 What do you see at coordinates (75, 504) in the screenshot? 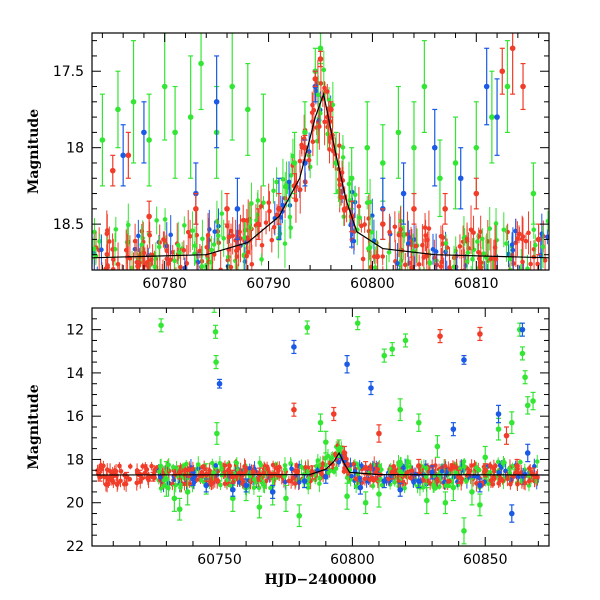
I see `y-tick-label: 20` at bounding box center [75, 504].